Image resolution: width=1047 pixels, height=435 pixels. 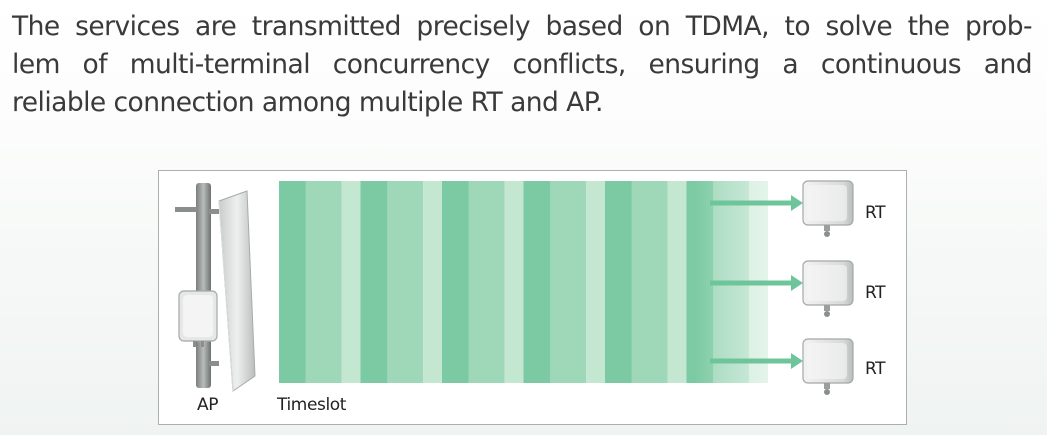 I want to click on access-point-icon, so click(x=215, y=287).